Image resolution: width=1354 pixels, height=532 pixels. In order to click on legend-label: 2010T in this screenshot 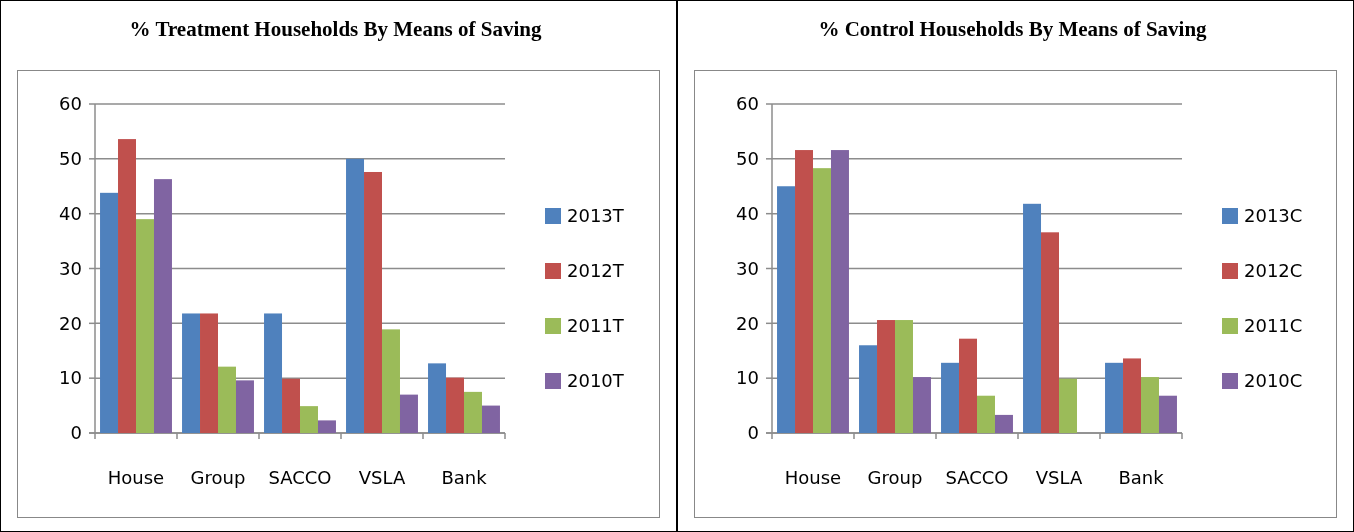, I will do `click(596, 381)`.